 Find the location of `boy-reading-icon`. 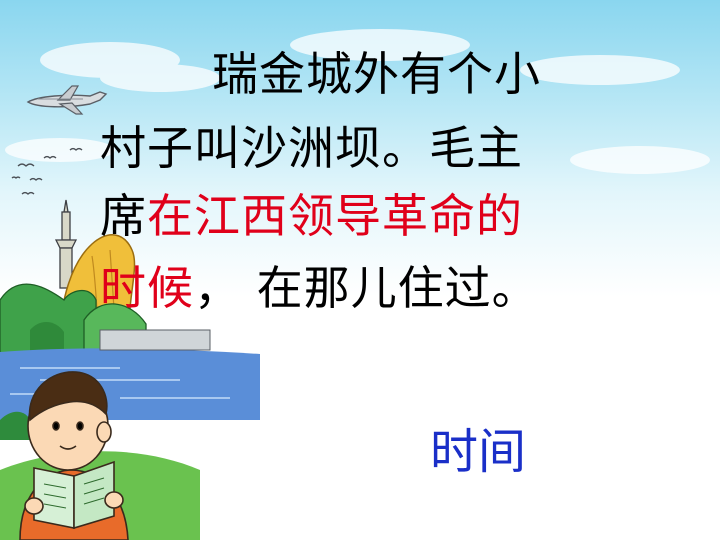

boy-reading-icon is located at coordinates (74, 455).